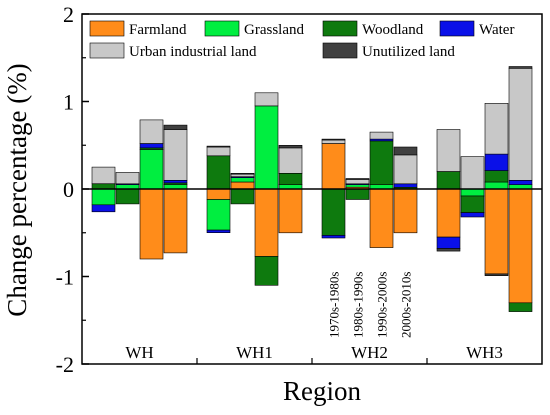  What do you see at coordinates (496, 185) in the screenshot?
I see `bar-segment-wh3-3-grassland` at bounding box center [496, 185].